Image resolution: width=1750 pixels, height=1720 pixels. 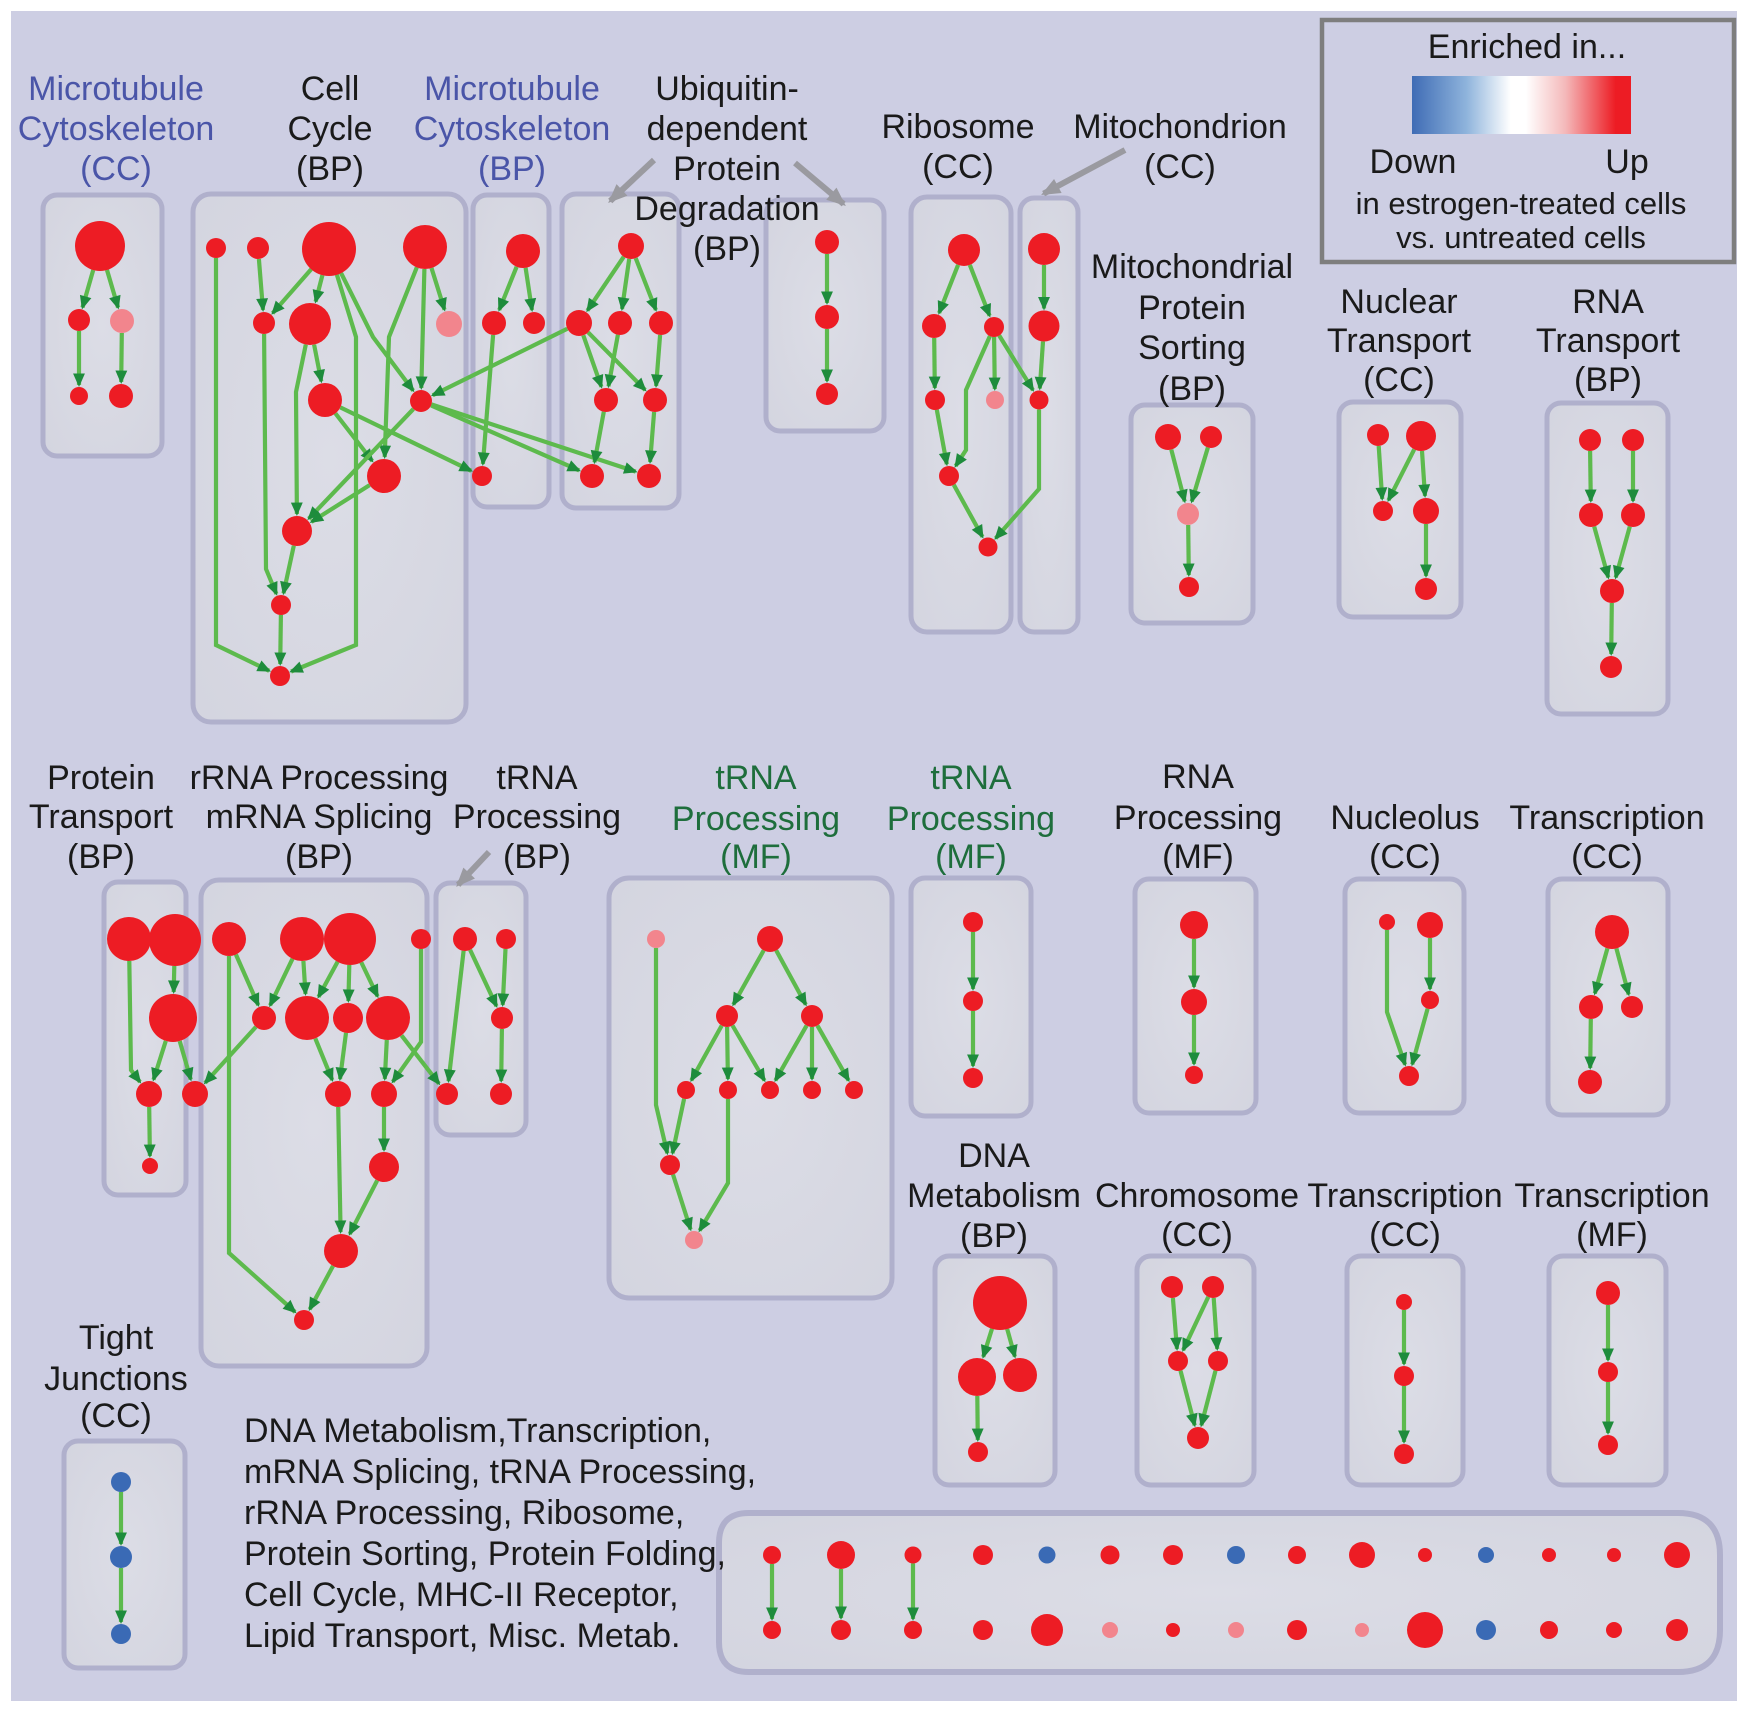 I want to click on svg-text: Chromosome, so click(x=1197, y=1196).